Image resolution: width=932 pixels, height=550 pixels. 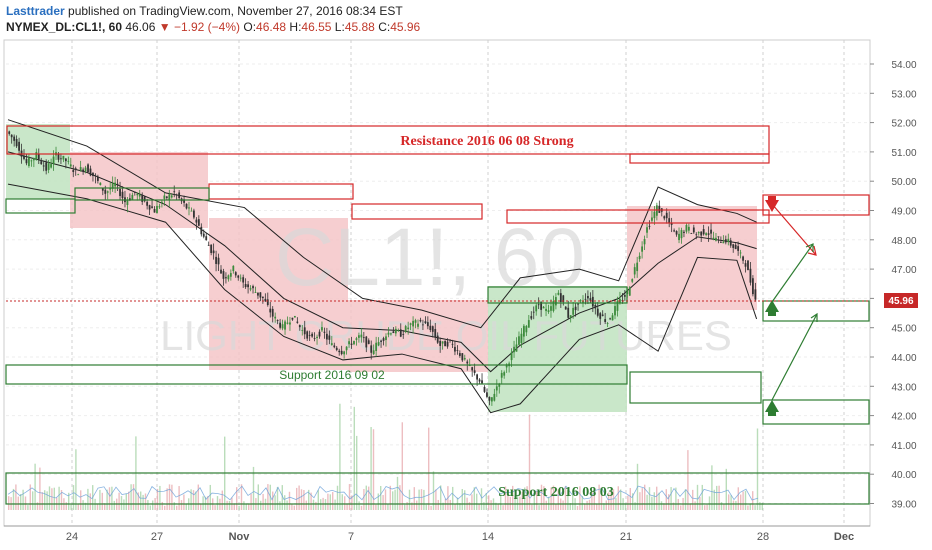 What do you see at coordinates (140, 27) in the screenshot?
I see `last-price: 46.06` at bounding box center [140, 27].